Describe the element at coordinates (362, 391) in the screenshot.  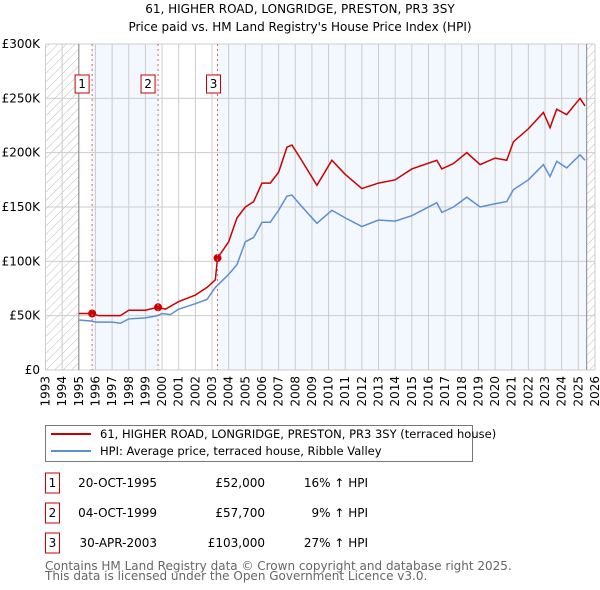
I see `x-tick-label: 2012` at that location.